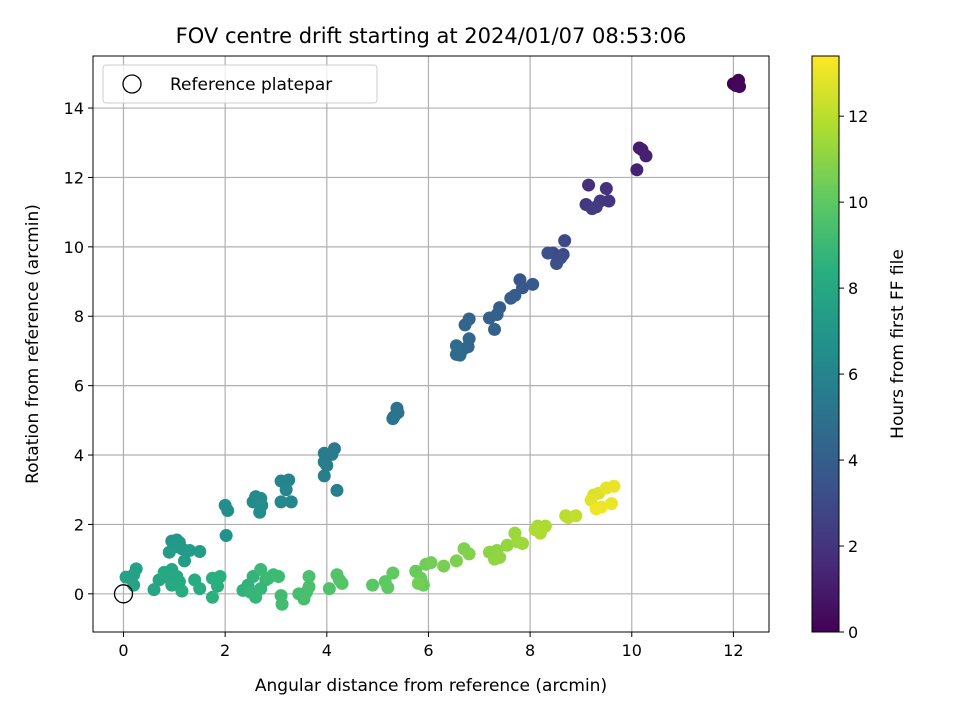 The image size is (960, 720). I want to click on reference-marker-layer, so click(123, 594).